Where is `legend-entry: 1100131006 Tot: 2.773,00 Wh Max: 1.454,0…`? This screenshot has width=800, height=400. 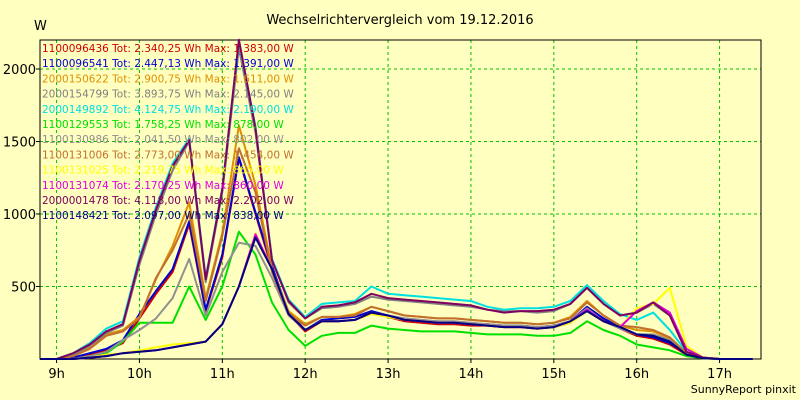
legend-entry: 1100131006 Tot: 2.773,00 Wh Max: 1.454,0… is located at coordinates (168, 155).